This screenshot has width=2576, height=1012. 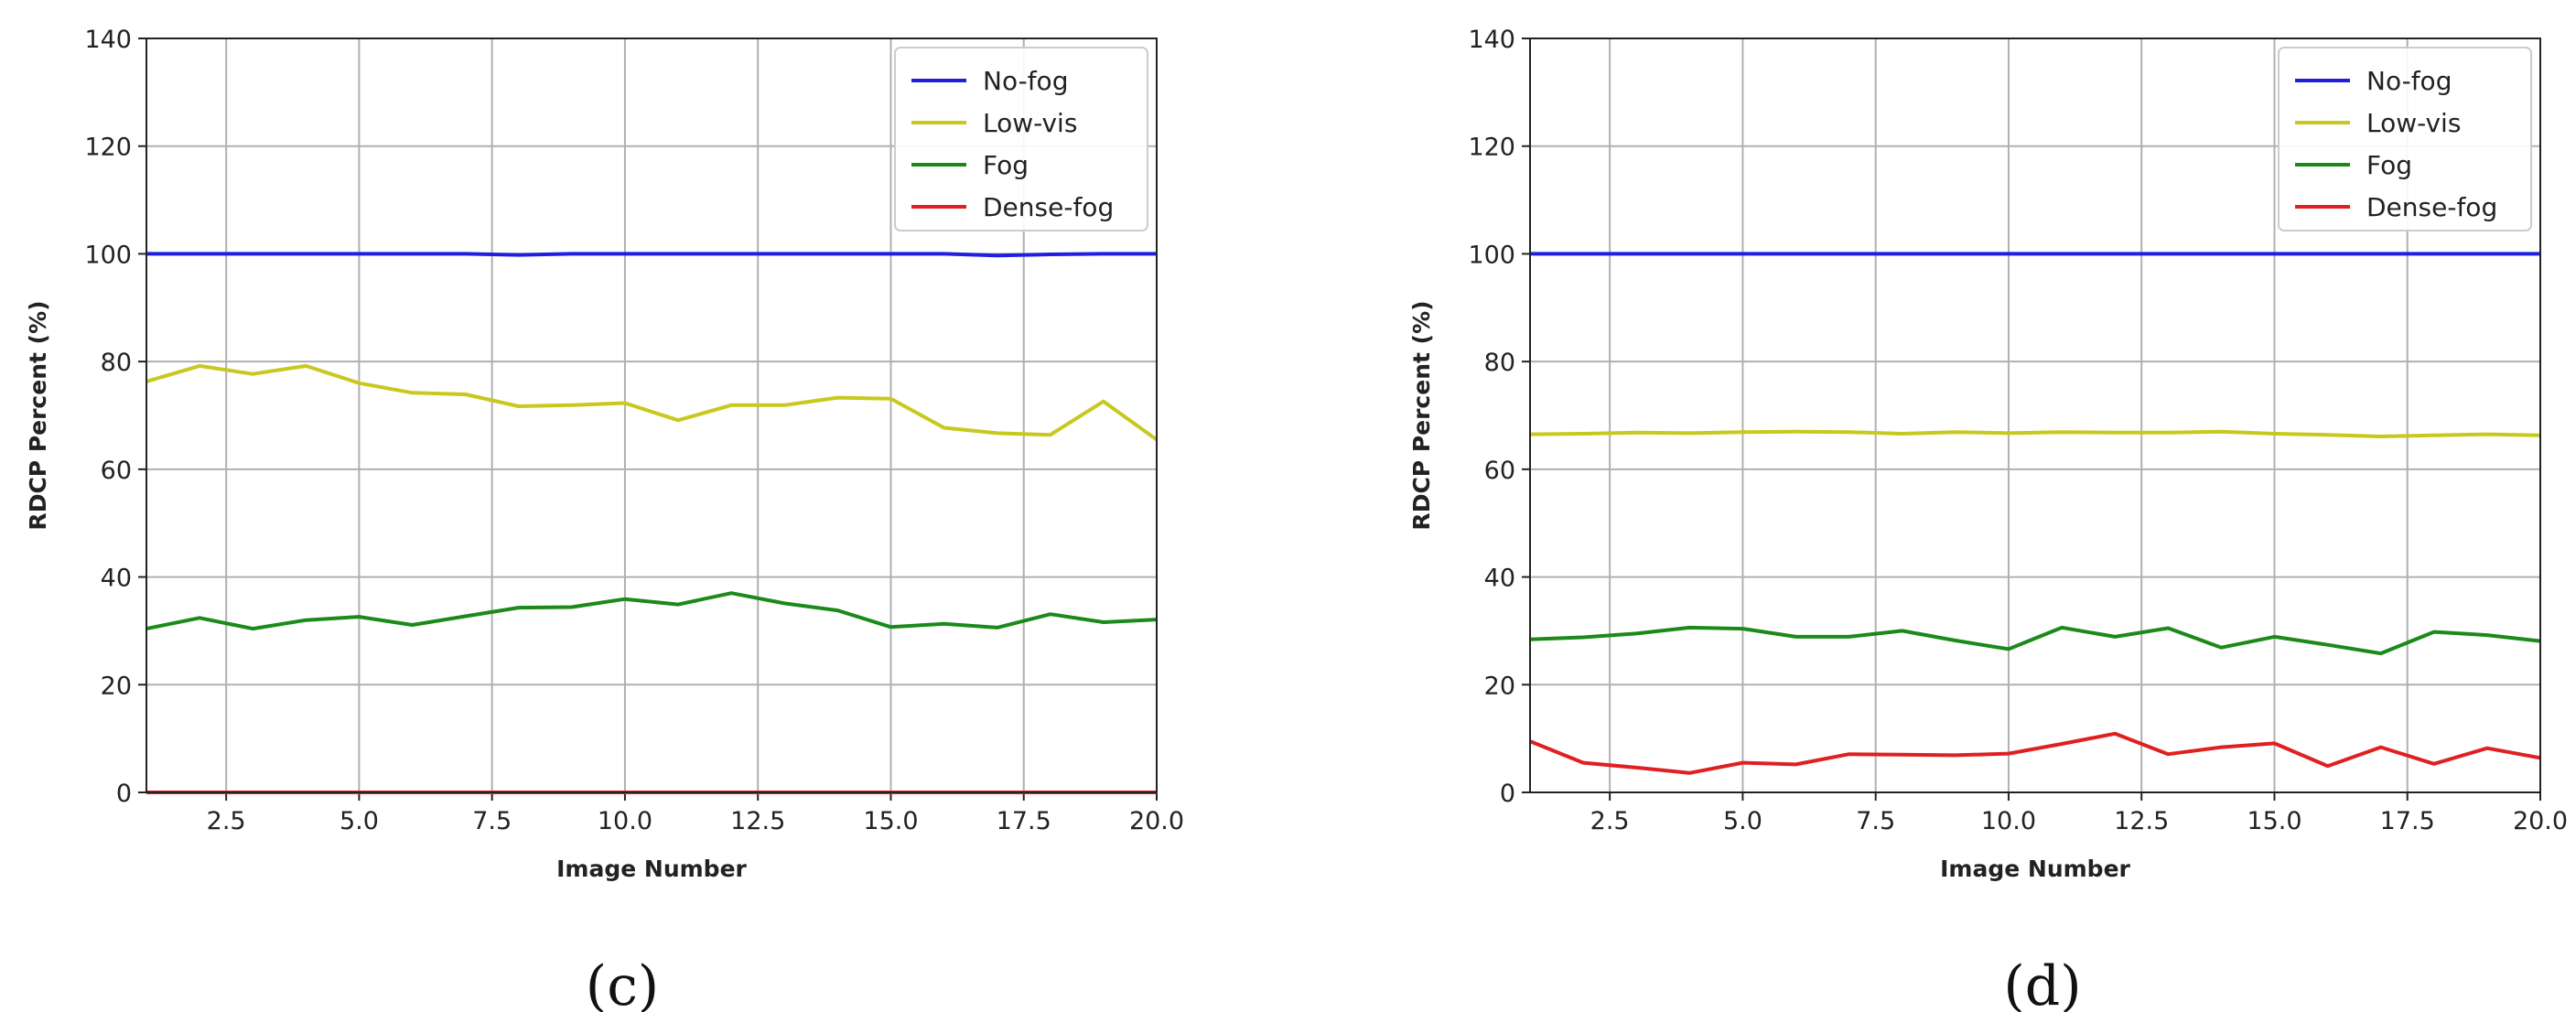 I want to click on panel-label: (c), so click(x=622, y=983).